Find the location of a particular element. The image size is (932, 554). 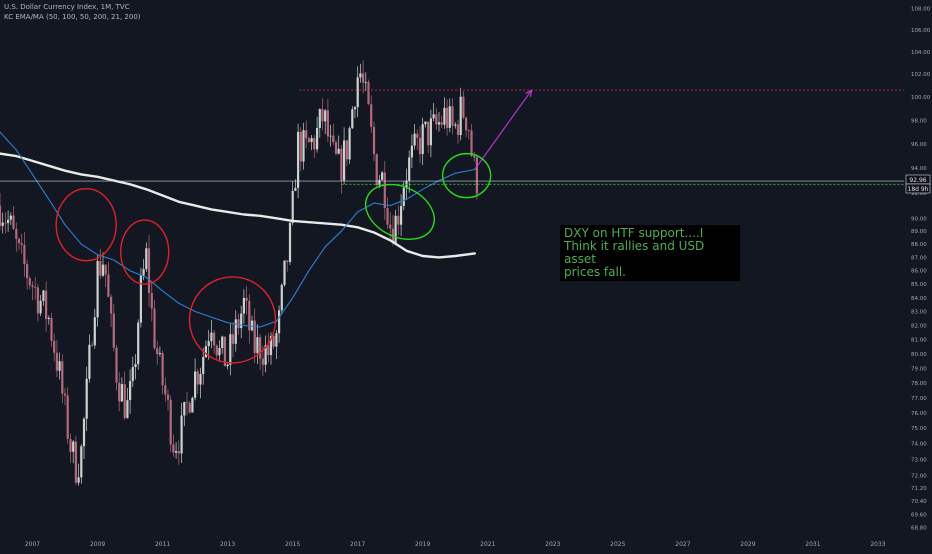

annotation-line: Think it rallies and USD asset is located at coordinates (634, 252).